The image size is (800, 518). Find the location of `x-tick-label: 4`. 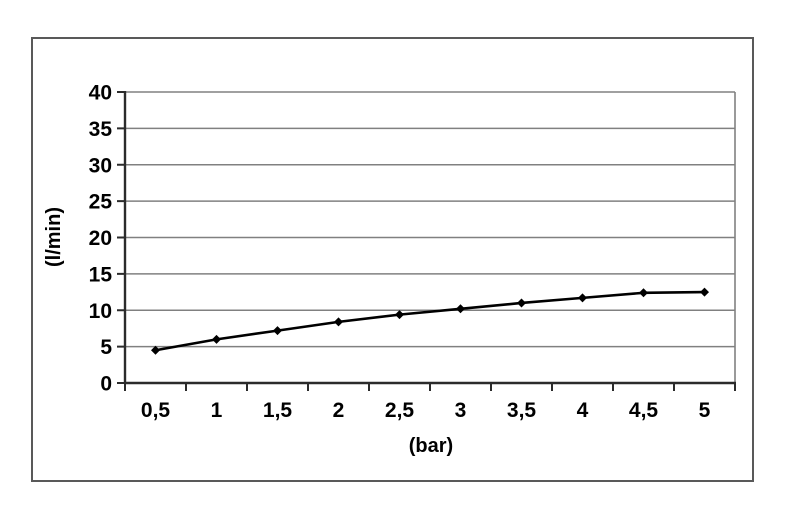

x-tick-label: 4 is located at coordinates (583, 410).